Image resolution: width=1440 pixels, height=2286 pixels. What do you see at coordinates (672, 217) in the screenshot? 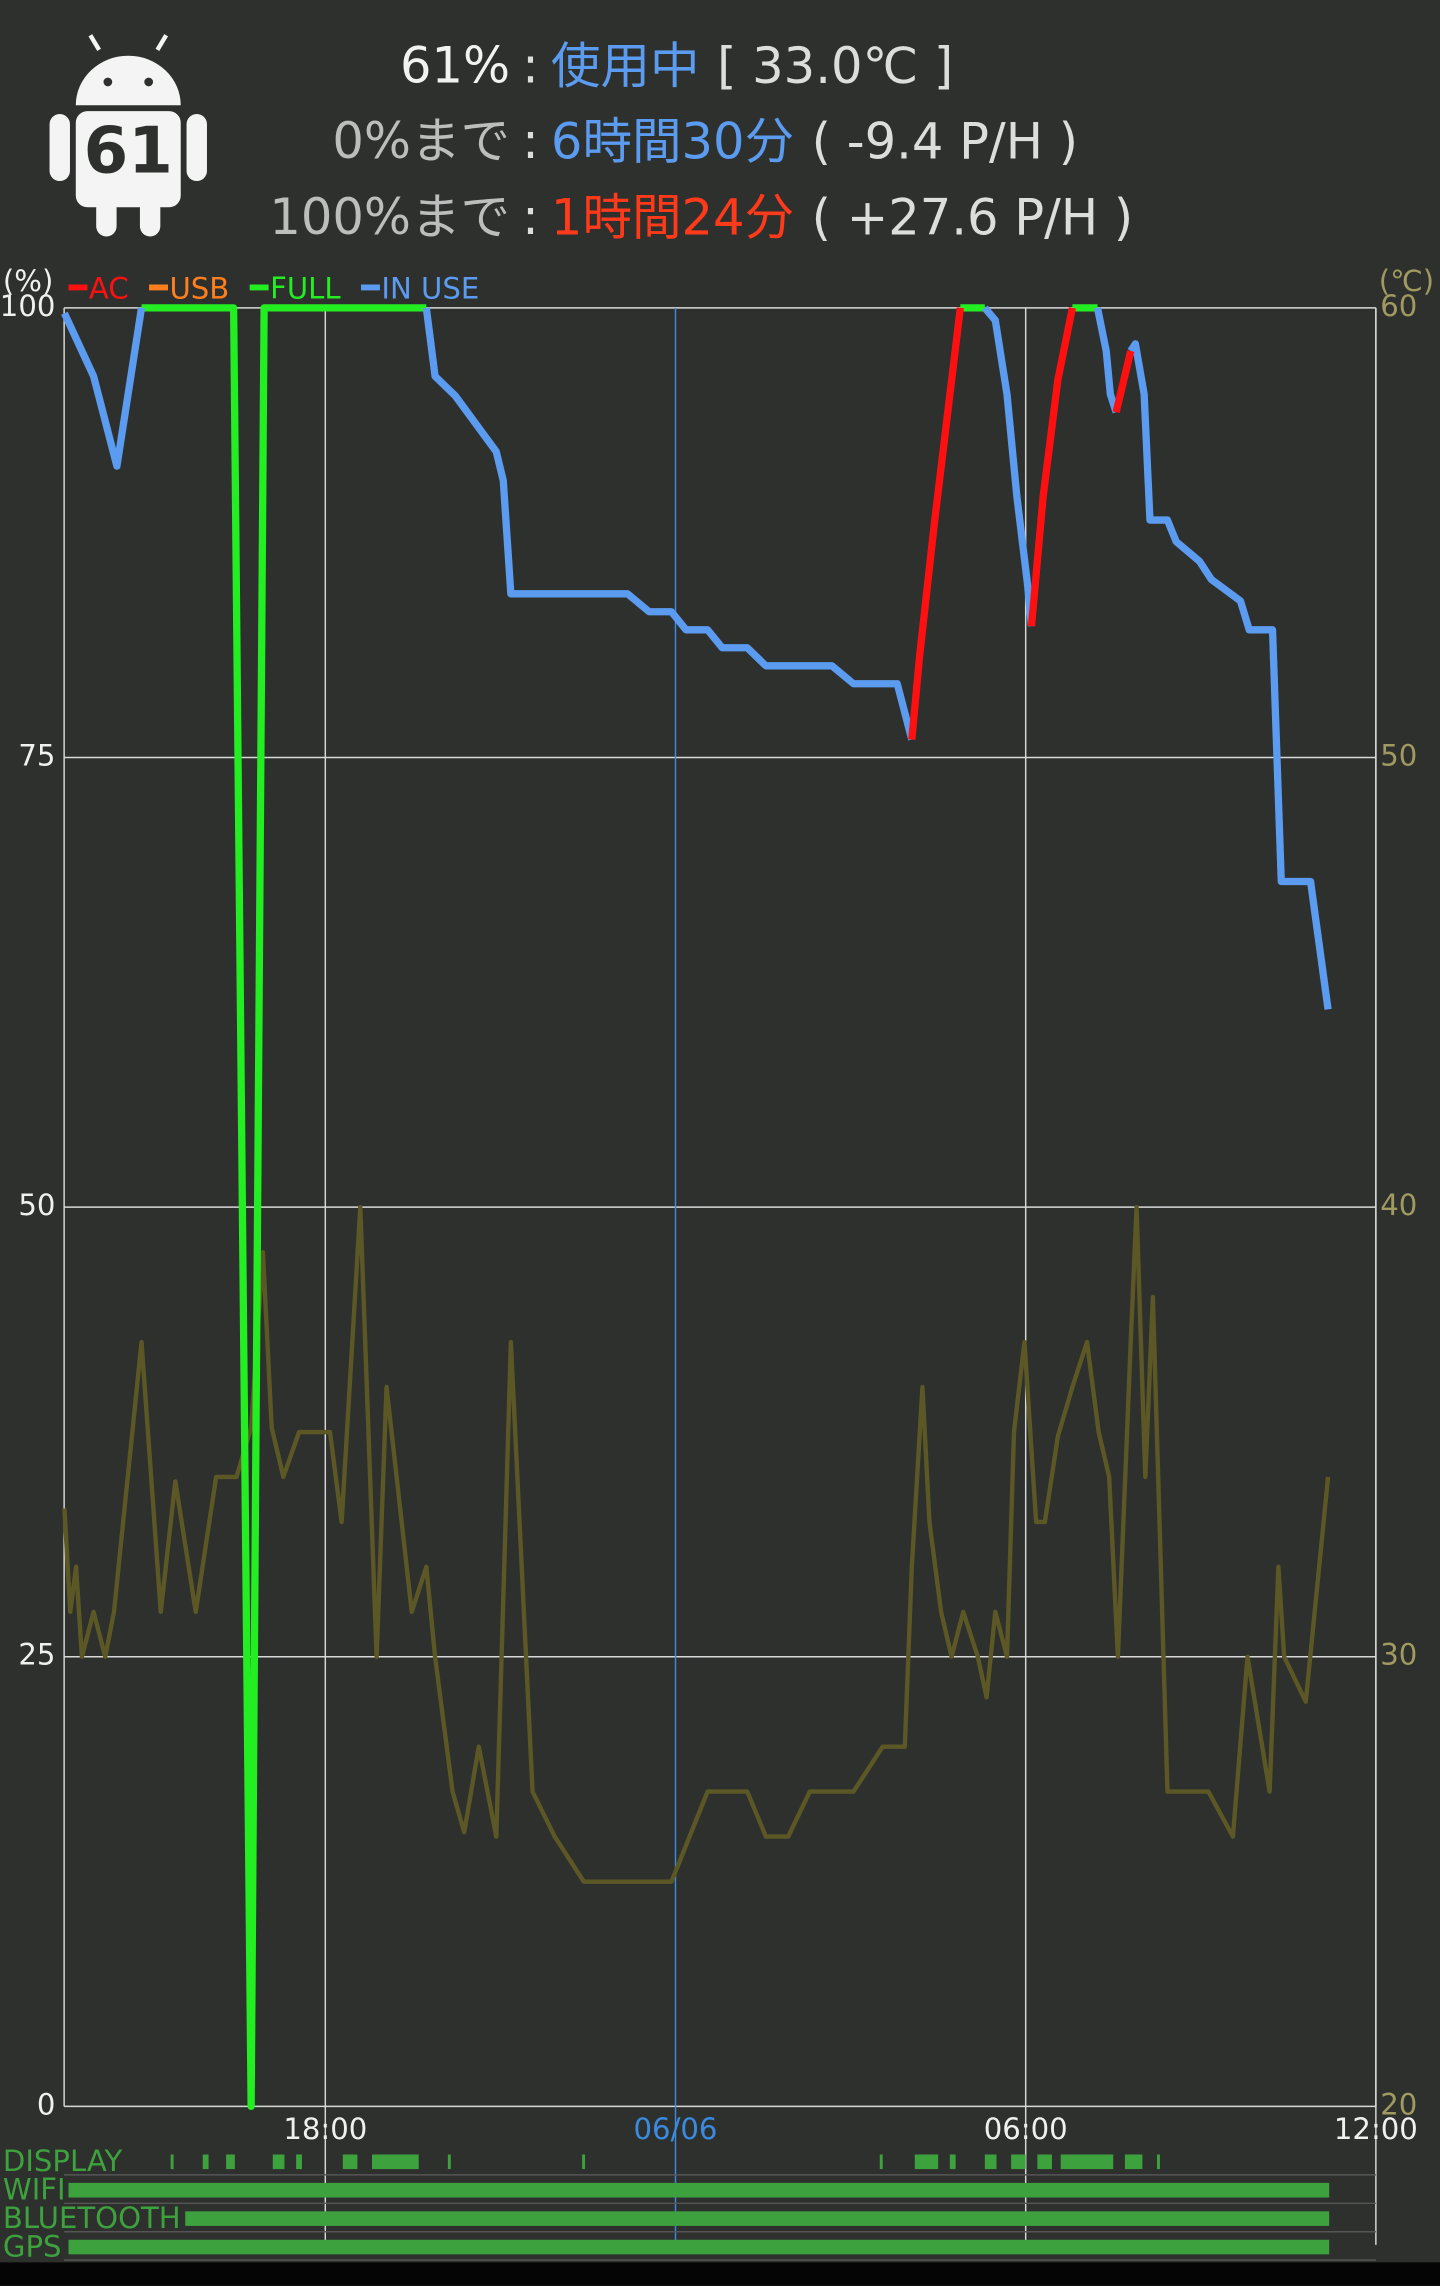
I see `status-value: 1時間24分` at bounding box center [672, 217].